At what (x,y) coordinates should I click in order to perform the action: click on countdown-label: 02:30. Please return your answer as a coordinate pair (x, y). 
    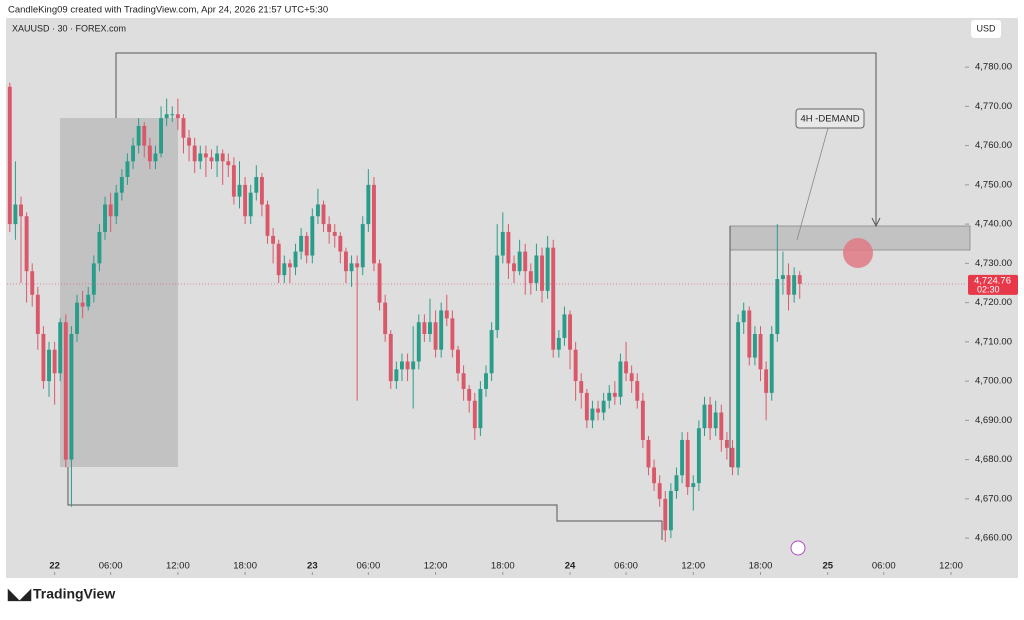
    Looking at the image, I should click on (988, 289).